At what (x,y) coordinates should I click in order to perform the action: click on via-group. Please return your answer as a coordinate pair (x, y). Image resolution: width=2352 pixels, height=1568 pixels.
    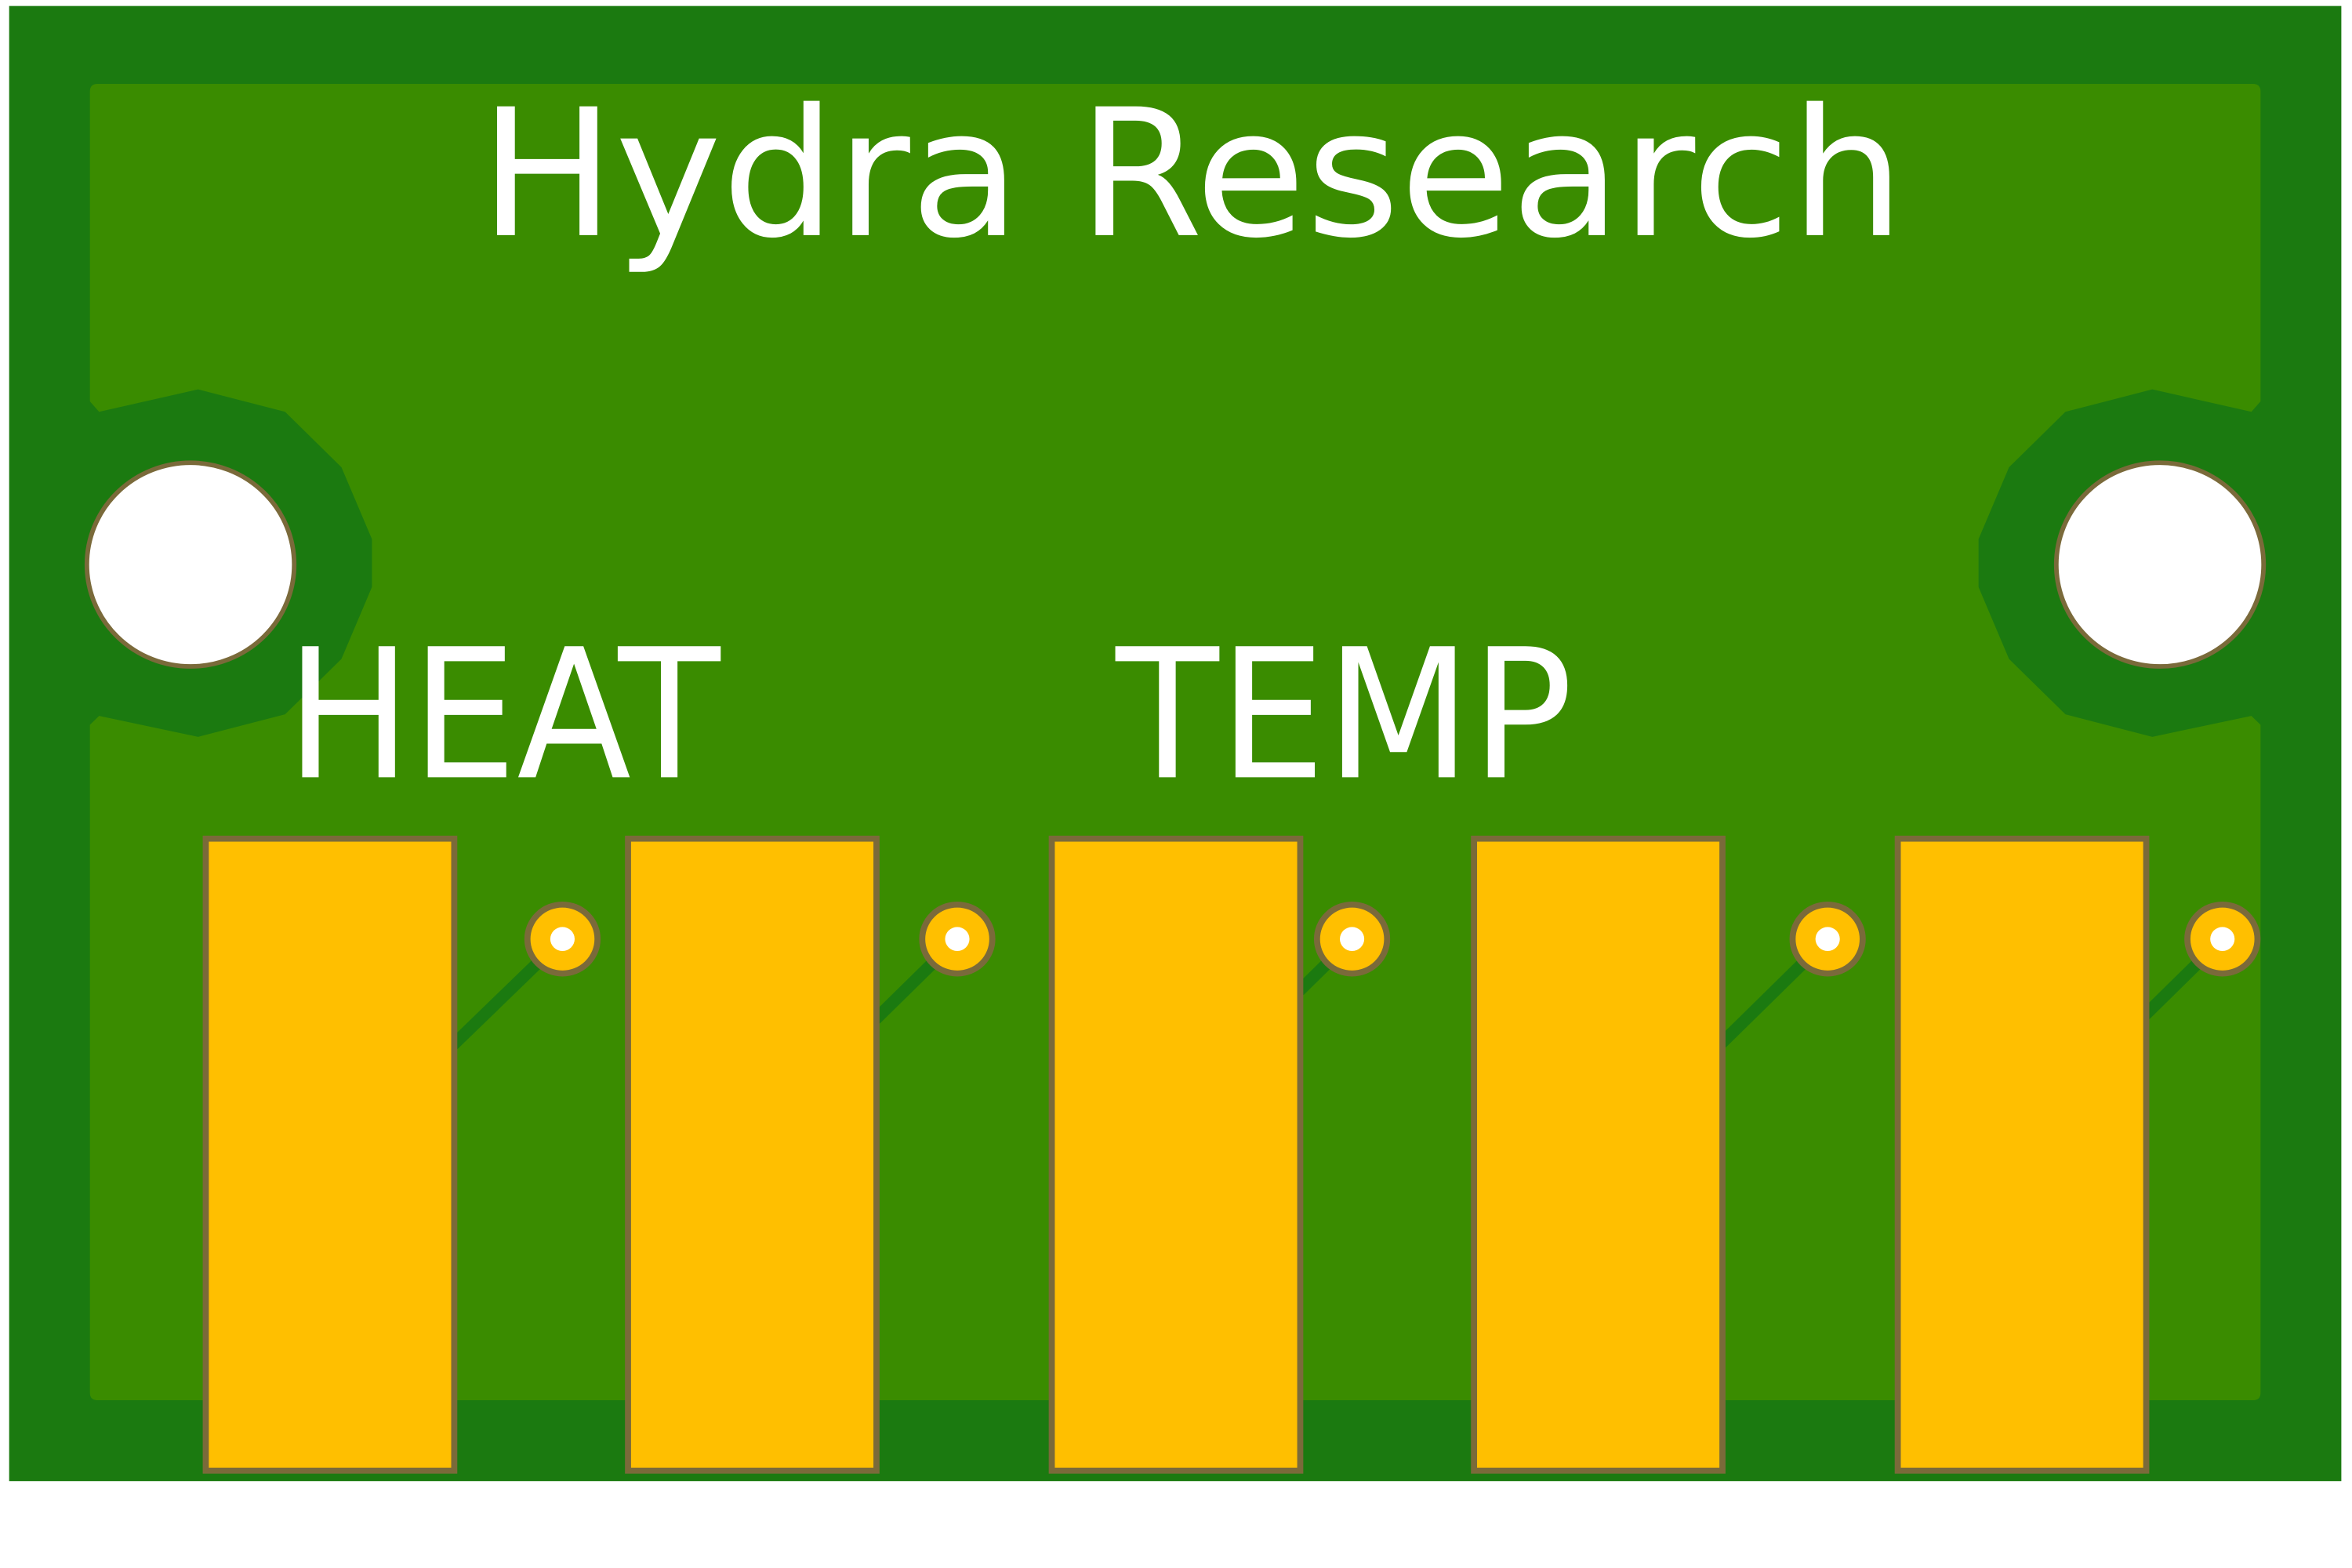
    Looking at the image, I should click on (1392, 939).